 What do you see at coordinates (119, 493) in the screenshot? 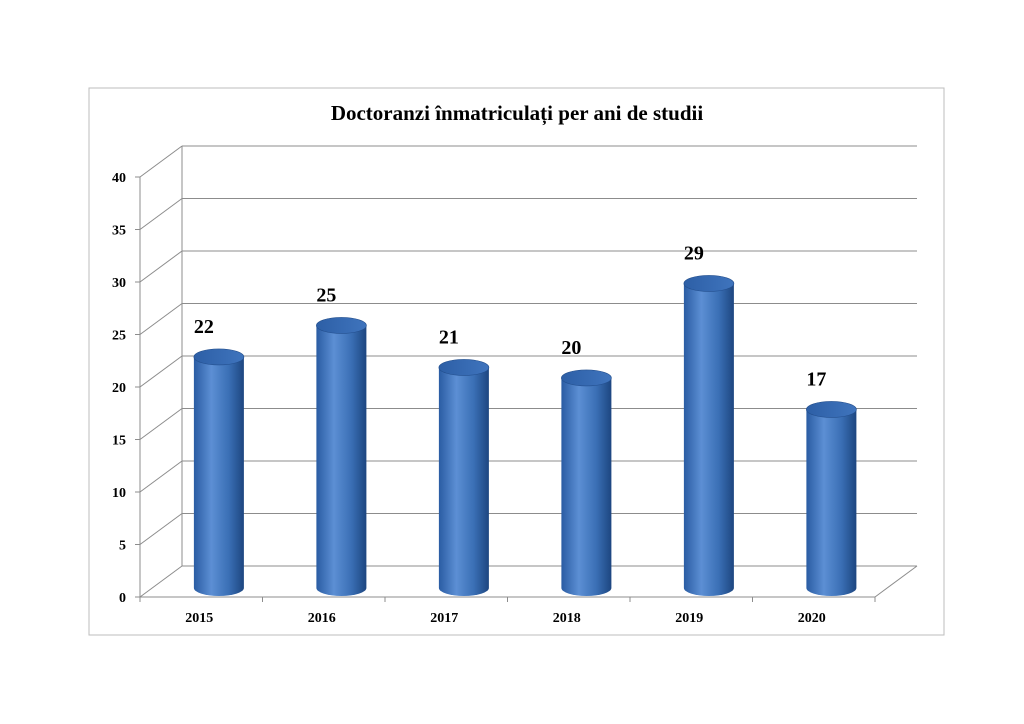
I see `y-tick-label: 10` at bounding box center [119, 493].